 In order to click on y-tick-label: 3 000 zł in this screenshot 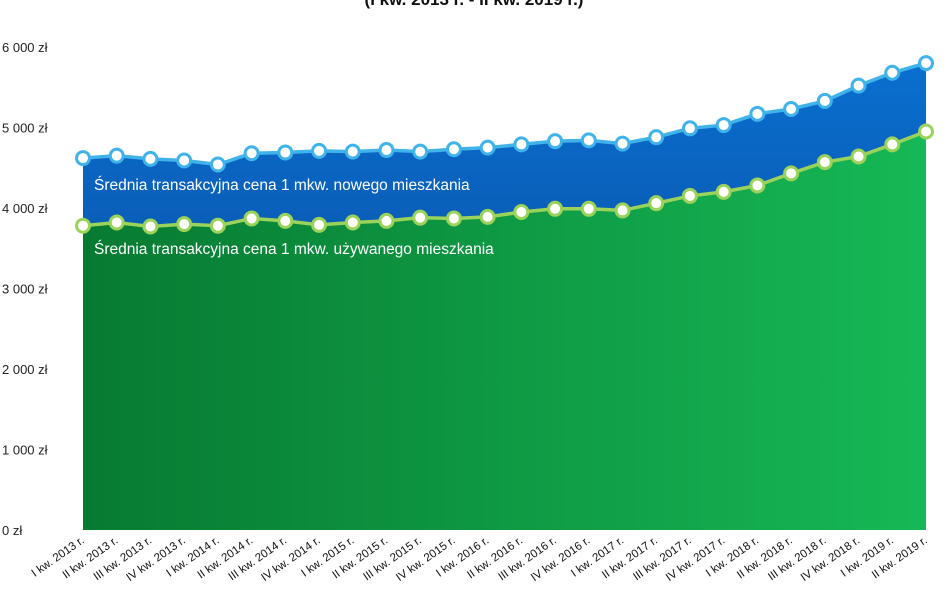, I will do `click(25, 289)`.